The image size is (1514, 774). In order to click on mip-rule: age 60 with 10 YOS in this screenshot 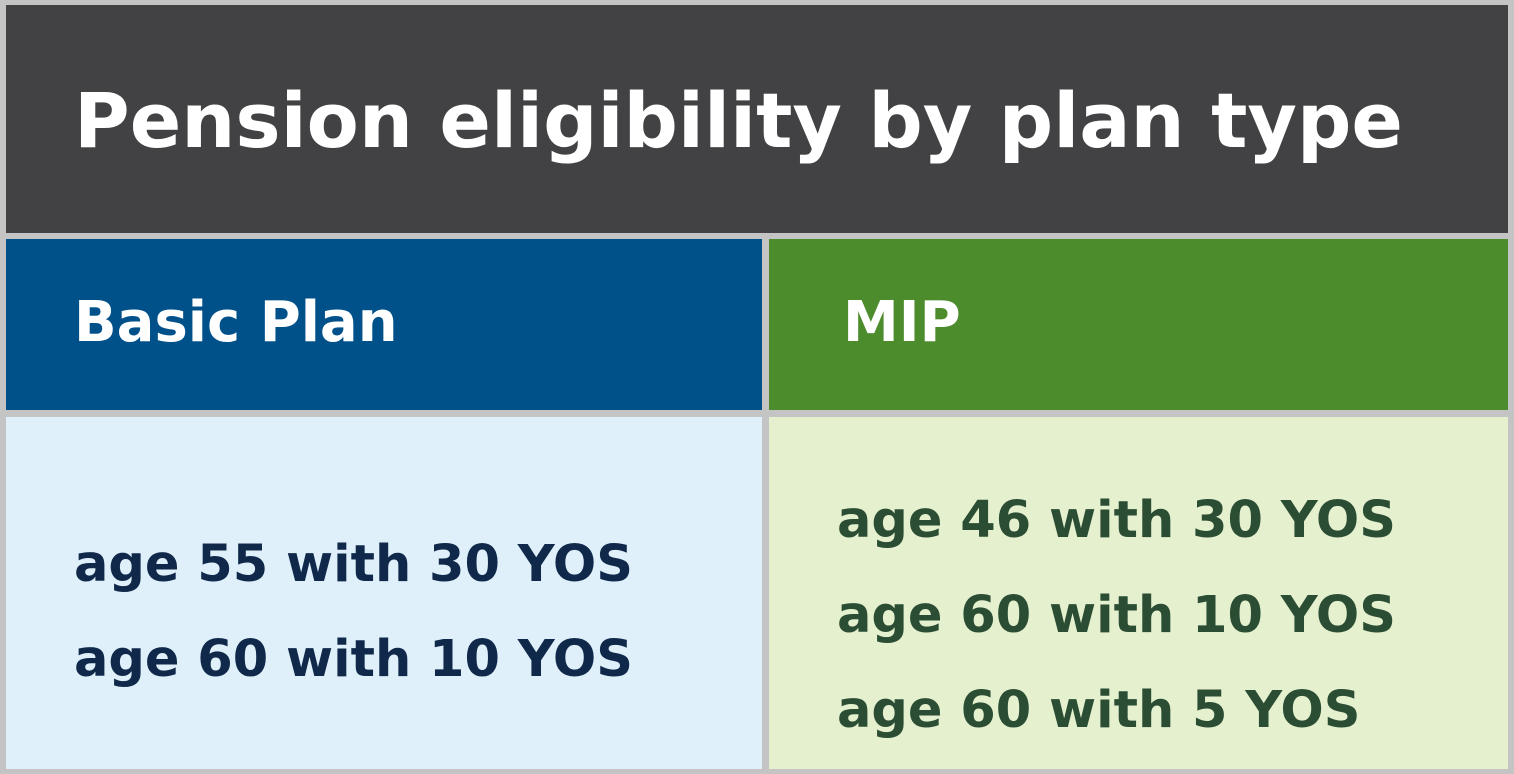, I will do `click(1116, 615)`.